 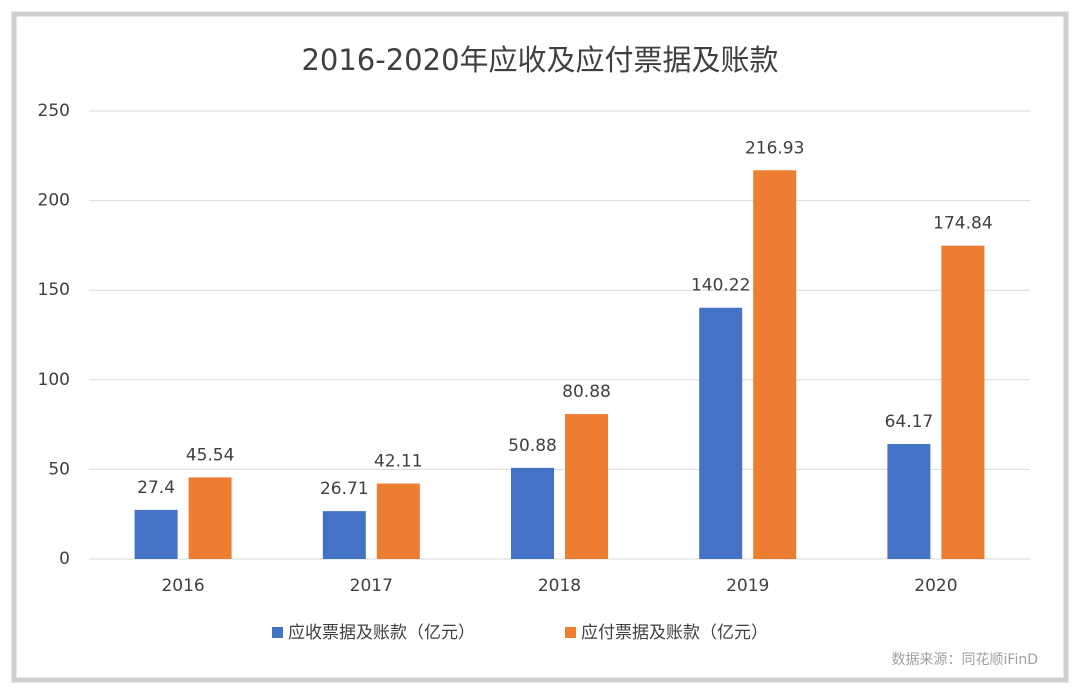 What do you see at coordinates (674, 633) in the screenshot?
I see `legend-label: 应付票据及账款（亿元）` at bounding box center [674, 633].